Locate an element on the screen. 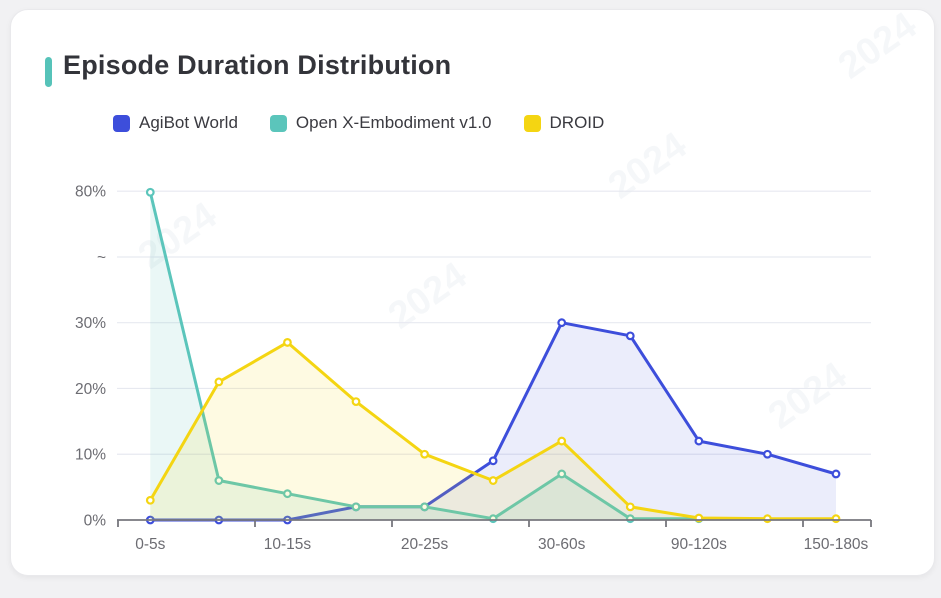  x-axis-label: 10-15s is located at coordinates (288, 544).